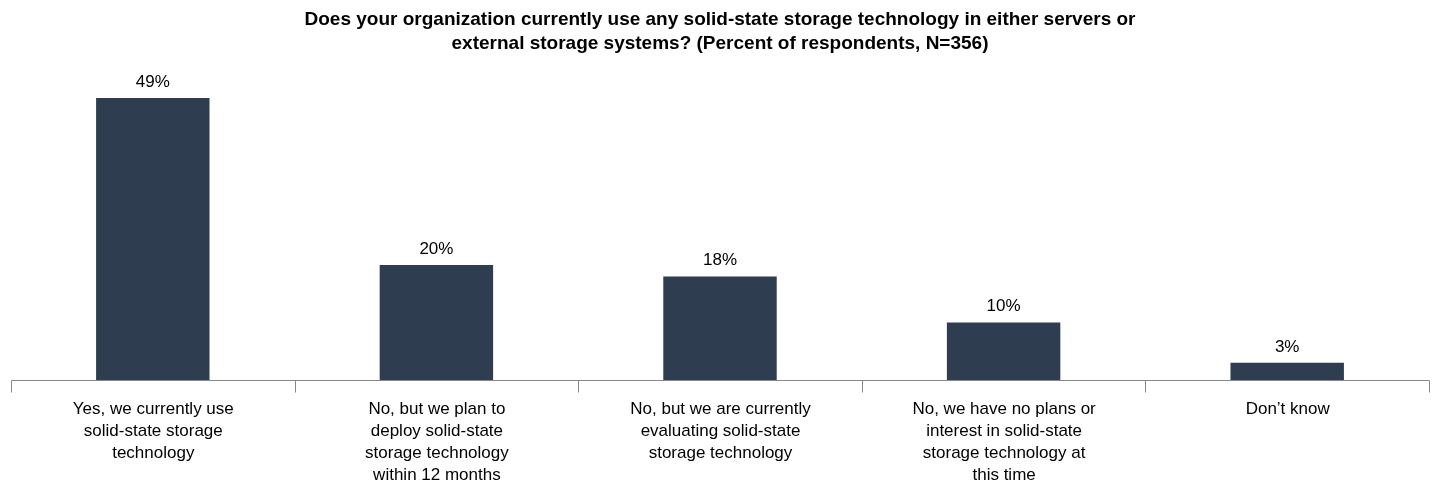 Image resolution: width=1440 pixels, height=487 pixels. Describe the element at coordinates (1287, 346) in the screenshot. I see `data-label: 3%` at that location.